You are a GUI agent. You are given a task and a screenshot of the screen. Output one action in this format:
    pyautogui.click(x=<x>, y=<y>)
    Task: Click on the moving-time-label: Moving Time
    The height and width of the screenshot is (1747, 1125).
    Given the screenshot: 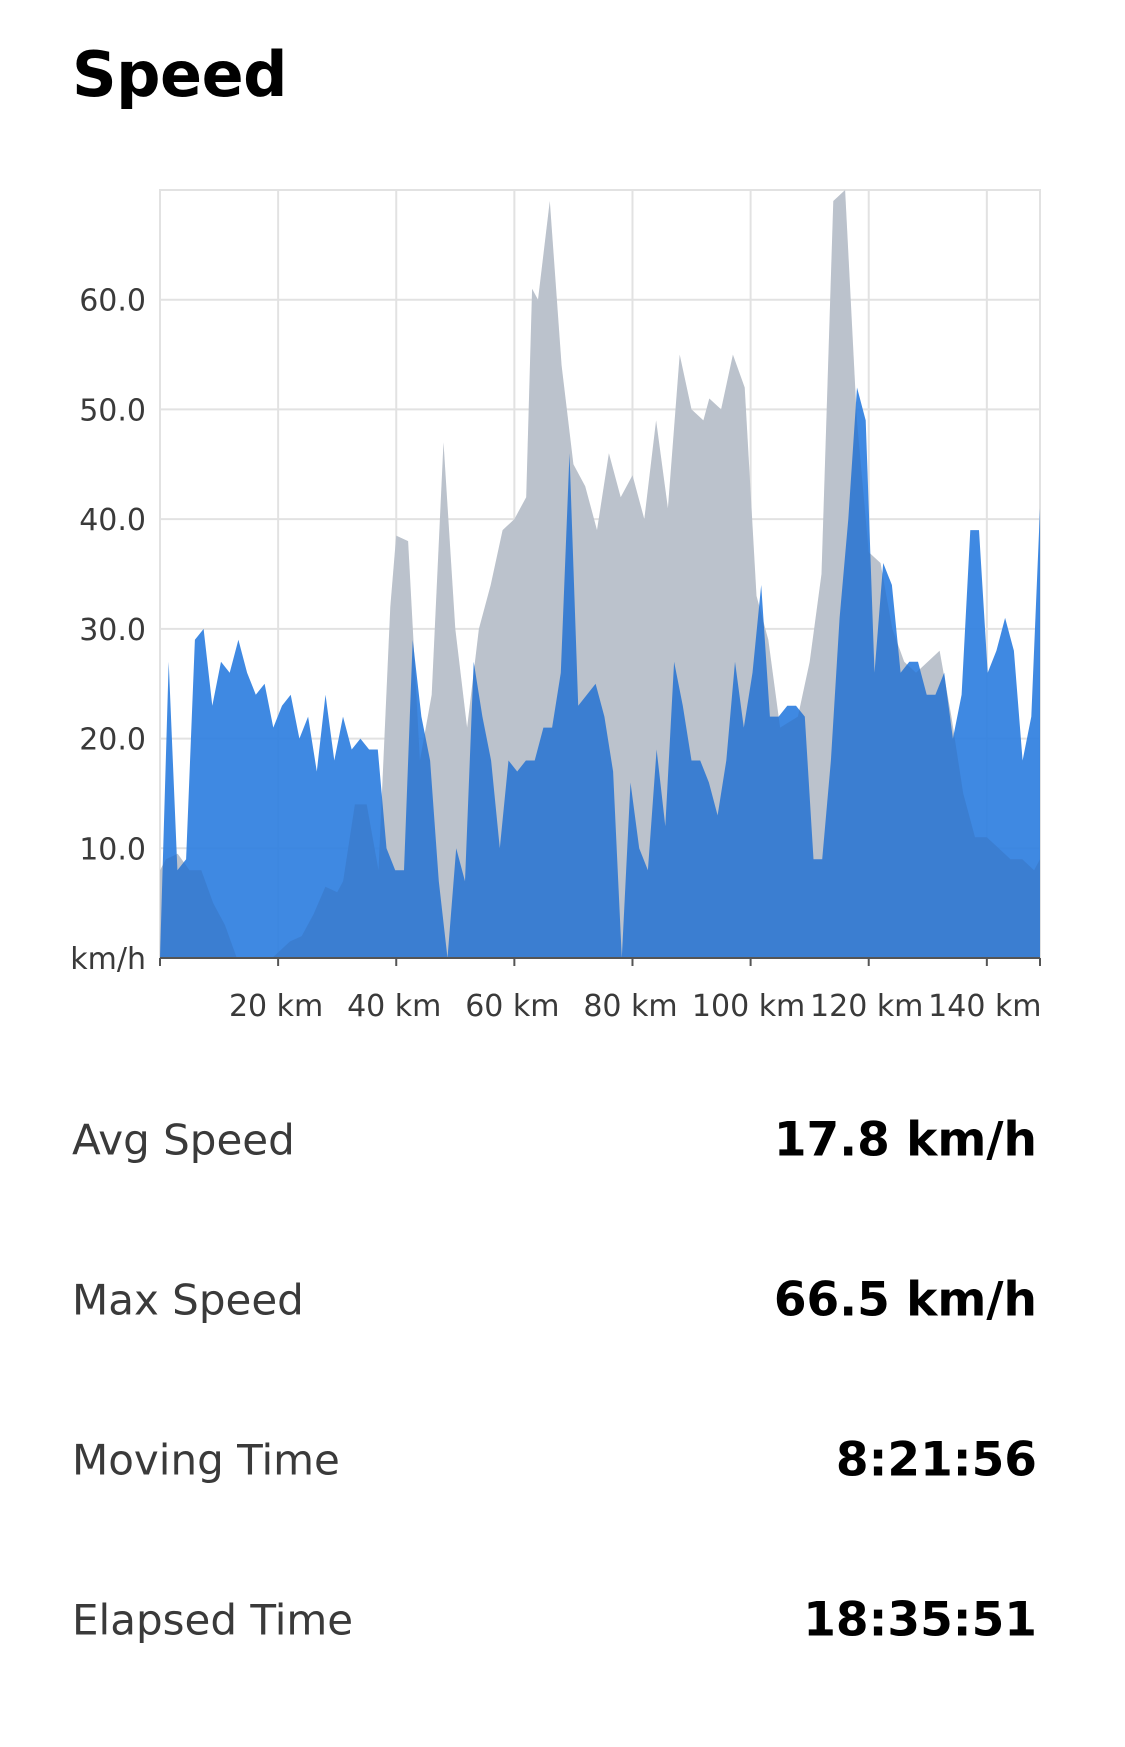 What is the action you would take?
    pyautogui.click(x=206, y=1460)
    